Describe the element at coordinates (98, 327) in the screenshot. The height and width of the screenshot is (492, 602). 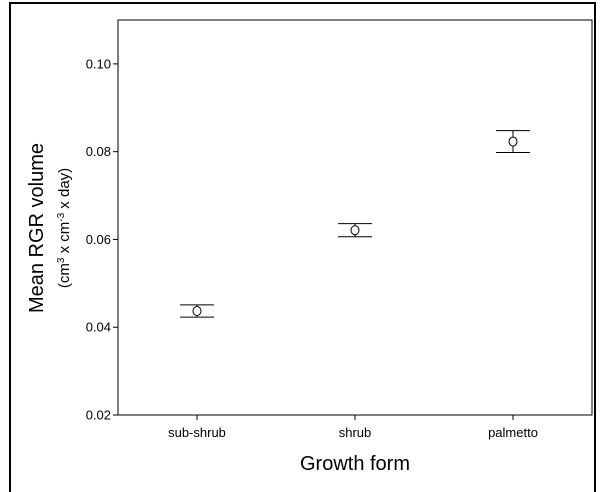
I see `y-tick-label: 0.04` at that location.